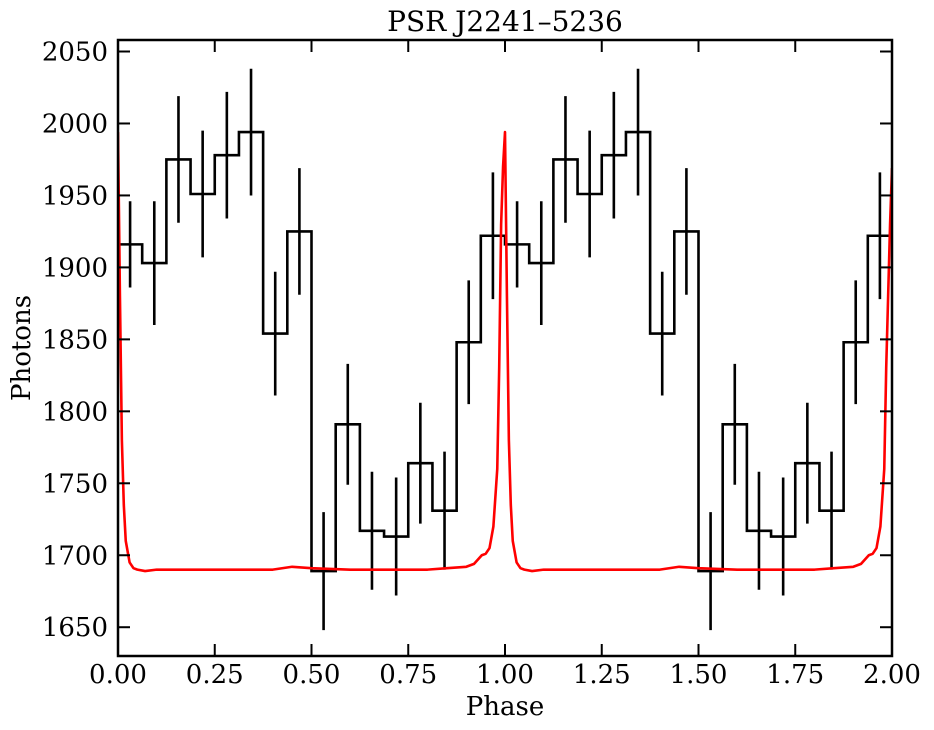  Describe the element at coordinates (75, 268) in the screenshot. I see `y-tick-label: 1900` at that location.